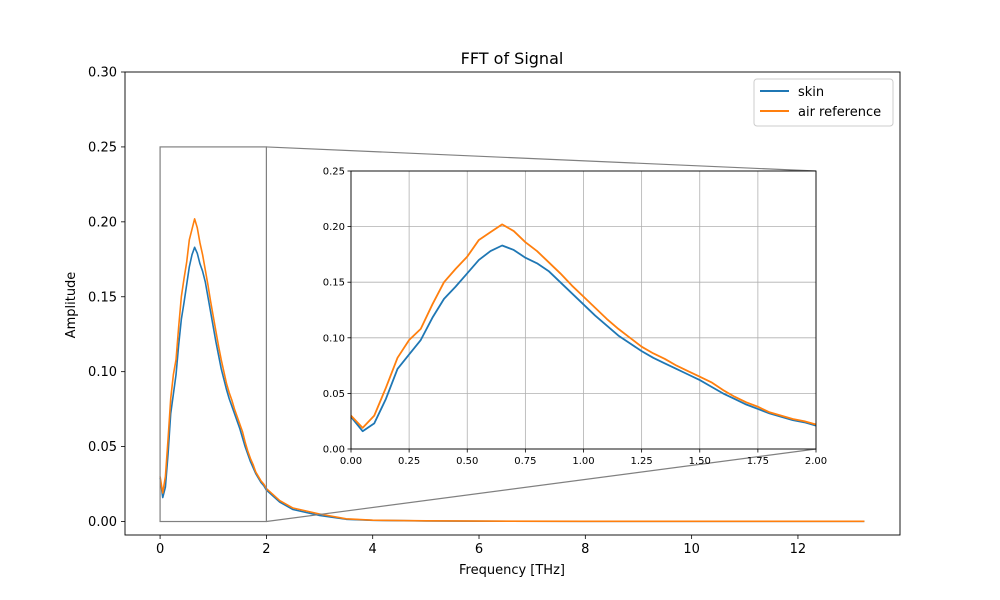 The height and width of the screenshot is (600, 1000). What do you see at coordinates (700, 461) in the screenshot?
I see `inset-x-tick-label: 1.50` at bounding box center [700, 461].